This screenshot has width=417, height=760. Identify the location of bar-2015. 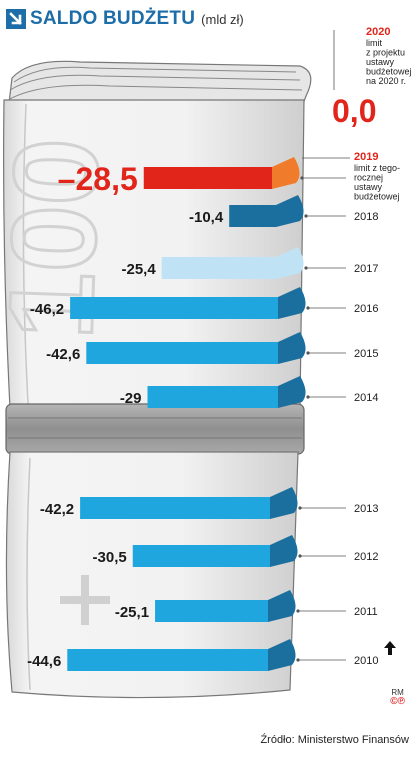
(182, 353).